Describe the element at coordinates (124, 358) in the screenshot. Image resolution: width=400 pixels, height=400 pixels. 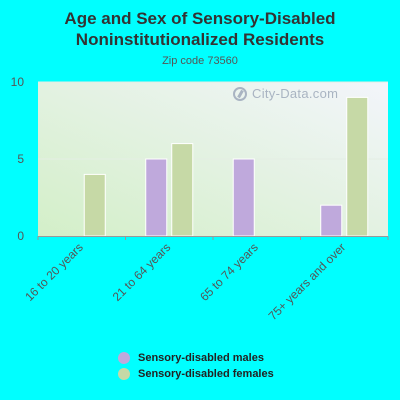
I see `legend-swatch-males` at that location.